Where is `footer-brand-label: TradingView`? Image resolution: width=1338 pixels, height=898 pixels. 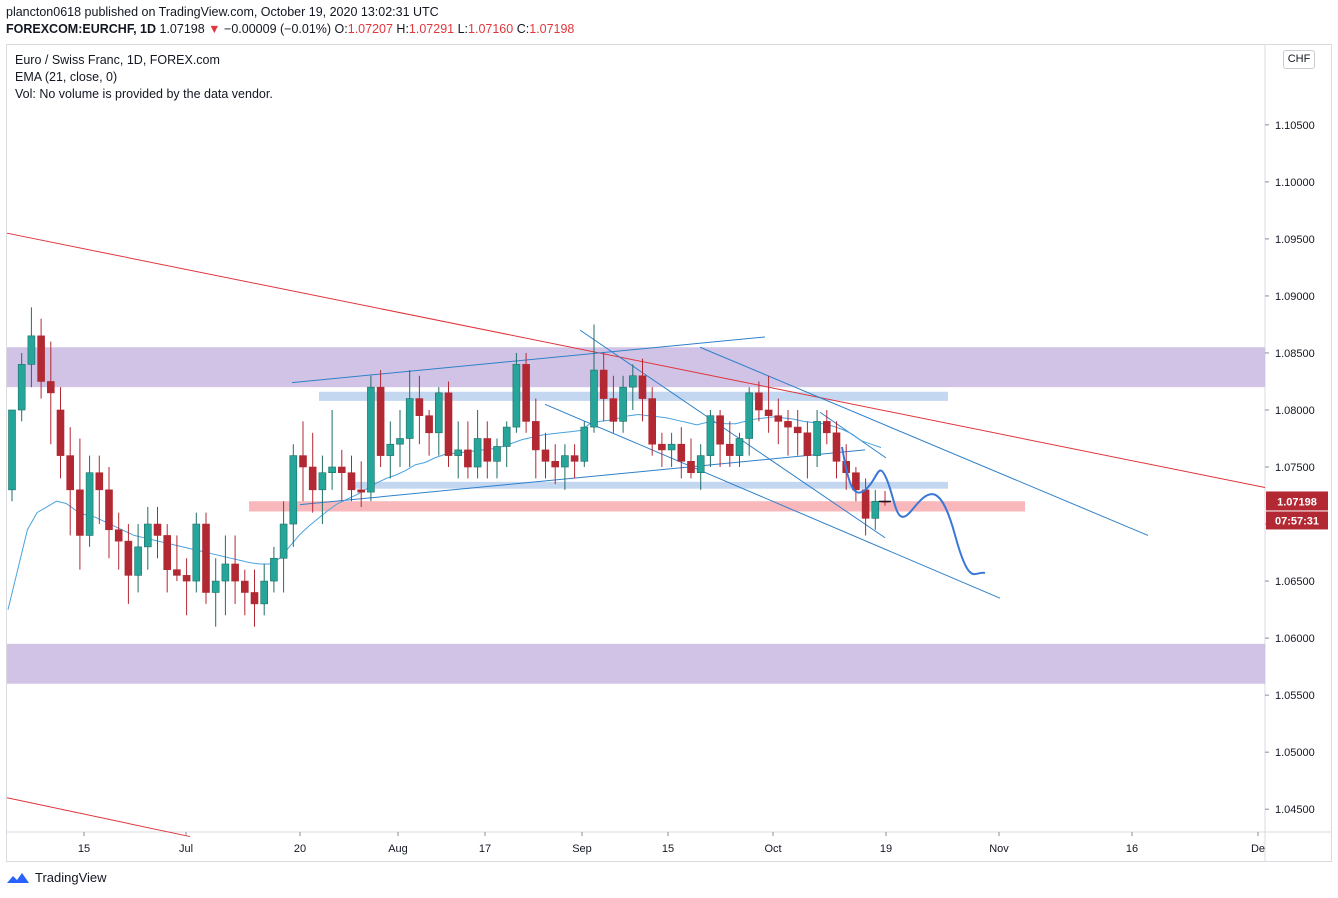 footer-brand-label: TradingView is located at coordinates (71, 877).